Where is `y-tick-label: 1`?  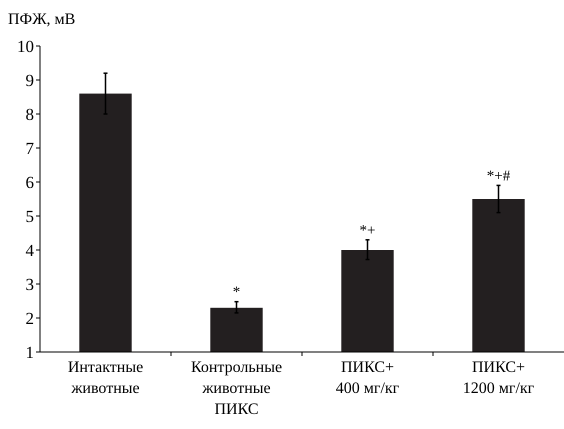 y-tick-label: 1 is located at coordinates (30, 352).